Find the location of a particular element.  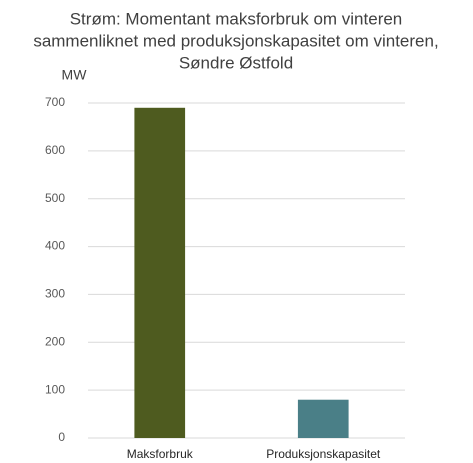

x-tick-label: Produksjonskapasitet is located at coordinates (323, 454).